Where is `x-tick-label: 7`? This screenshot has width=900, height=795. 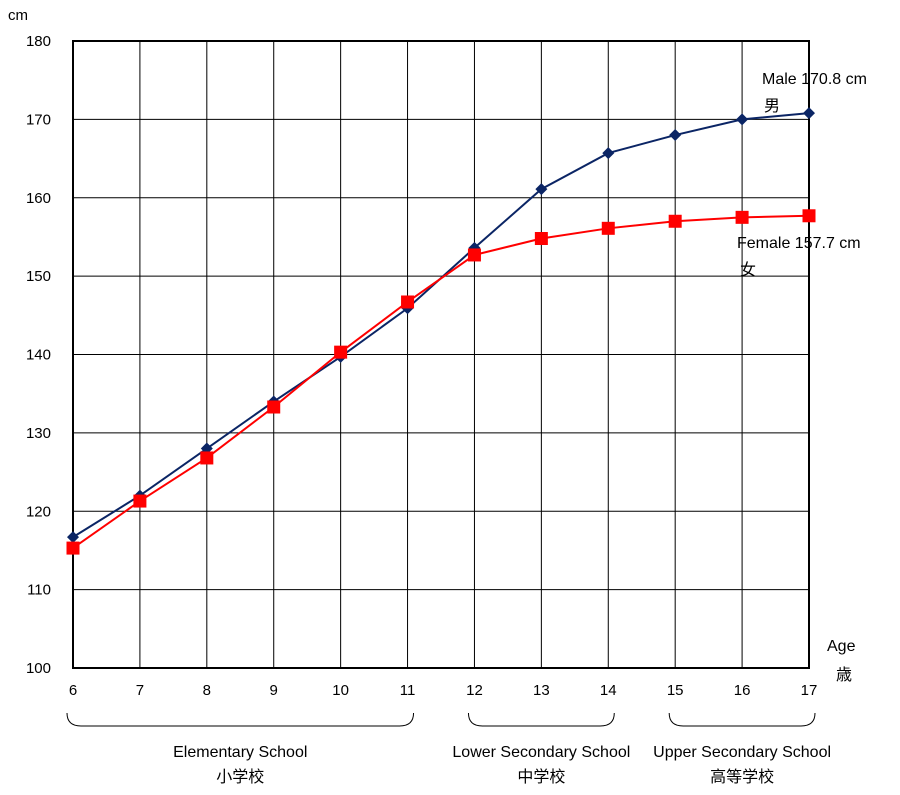
x-tick-label: 7 is located at coordinates (140, 690).